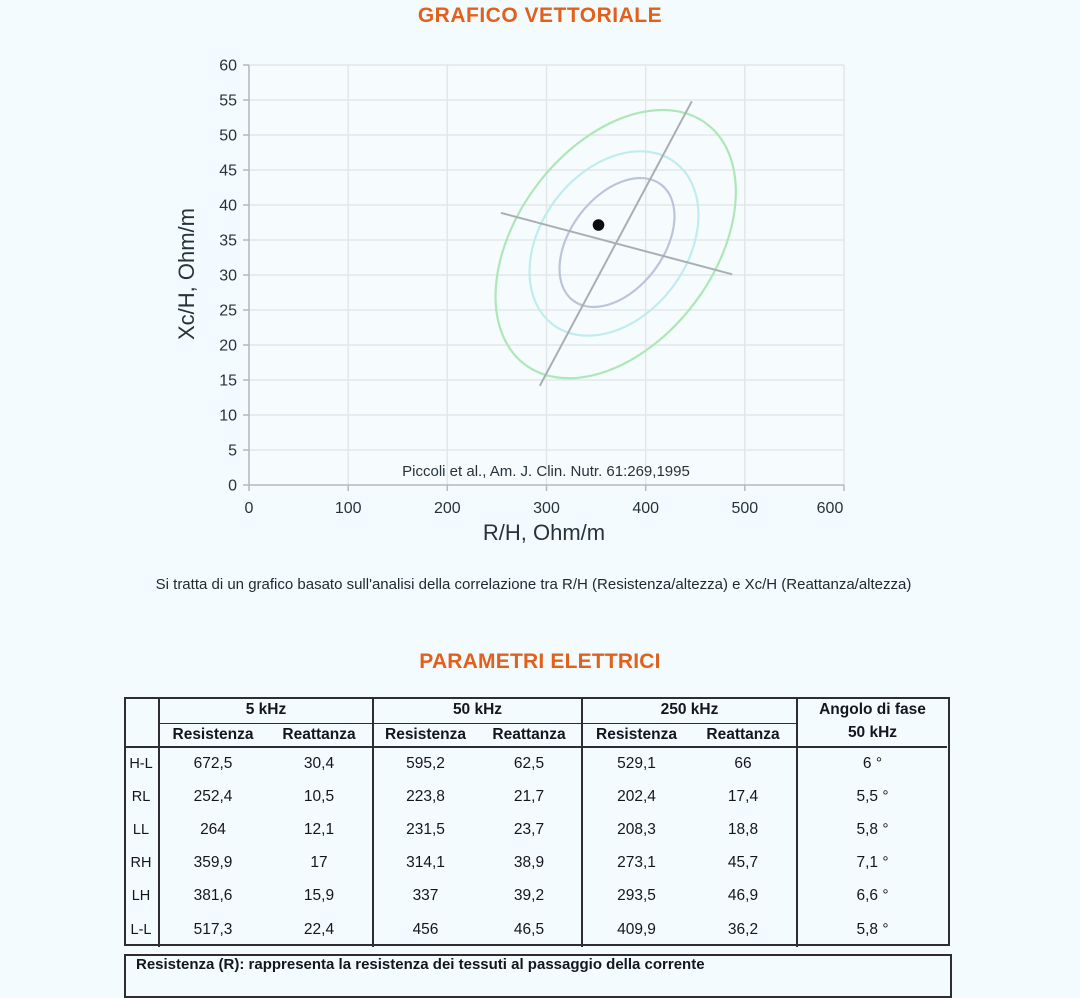 The height and width of the screenshot is (998, 1080). I want to click on svg-text: 45, so click(228, 171).